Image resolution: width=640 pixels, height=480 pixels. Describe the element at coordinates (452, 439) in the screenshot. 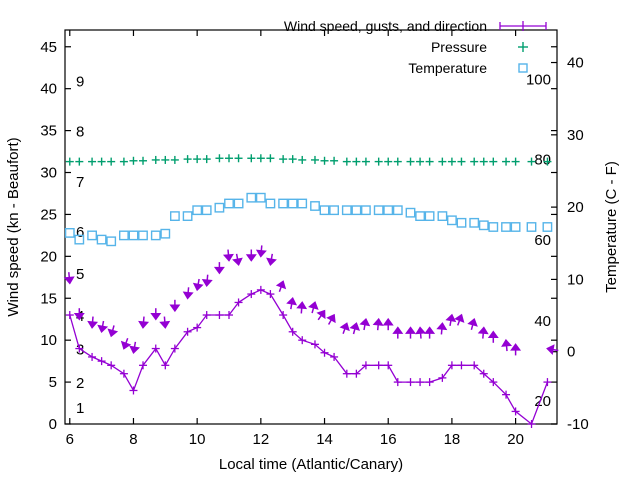

I see `bottom-tick-label: 18` at that location.